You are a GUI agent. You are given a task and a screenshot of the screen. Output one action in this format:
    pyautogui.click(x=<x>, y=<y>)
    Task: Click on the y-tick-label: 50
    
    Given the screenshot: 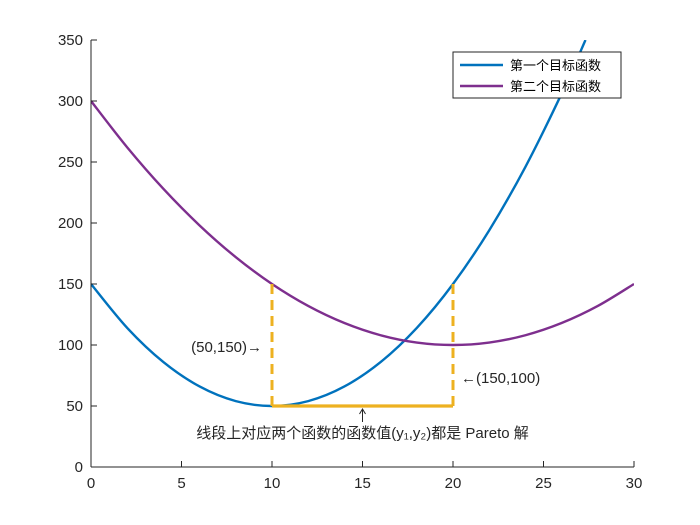 What is the action you would take?
    pyautogui.click(x=74, y=406)
    